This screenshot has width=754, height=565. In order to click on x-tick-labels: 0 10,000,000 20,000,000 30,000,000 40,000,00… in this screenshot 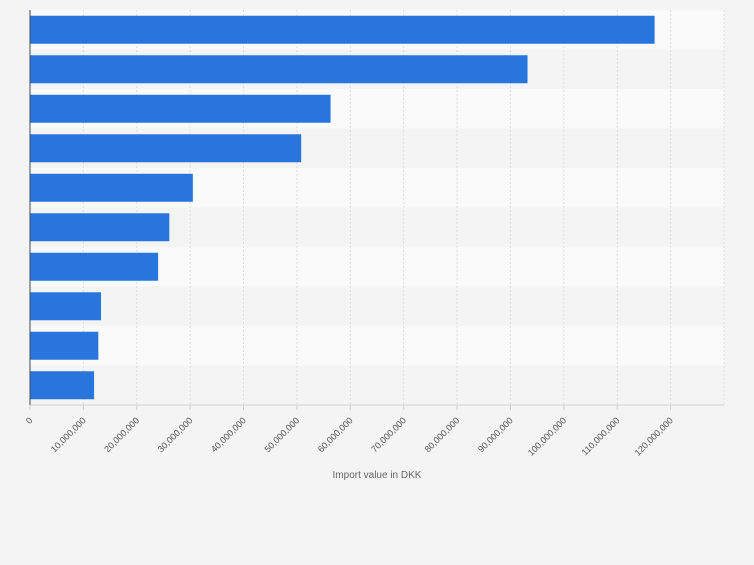, I will do `click(349, 436)`.